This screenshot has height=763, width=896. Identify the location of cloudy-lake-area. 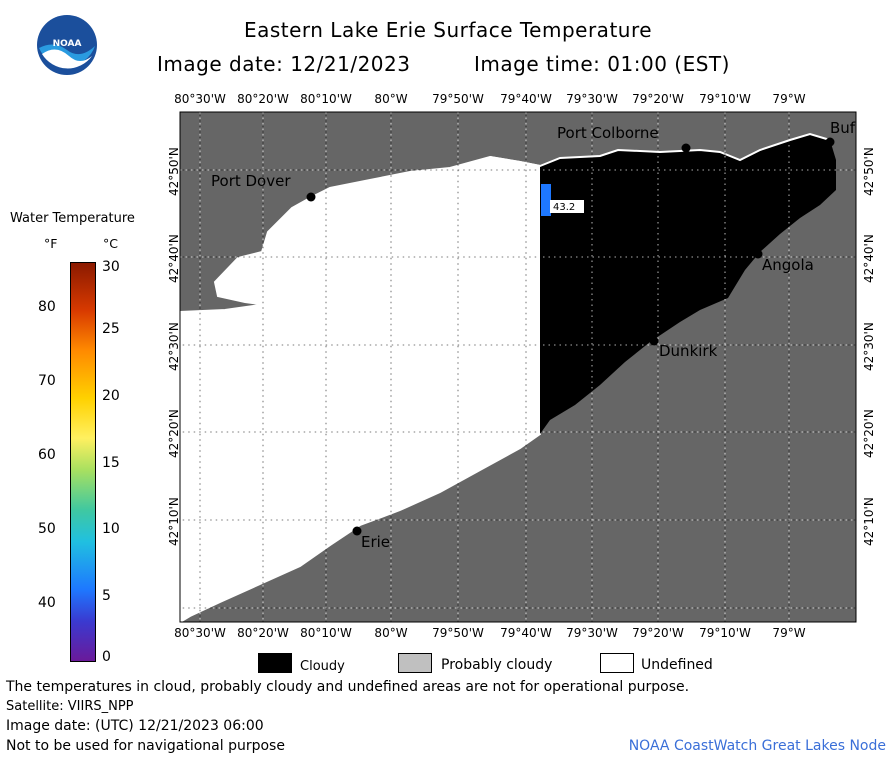
(688, 284).